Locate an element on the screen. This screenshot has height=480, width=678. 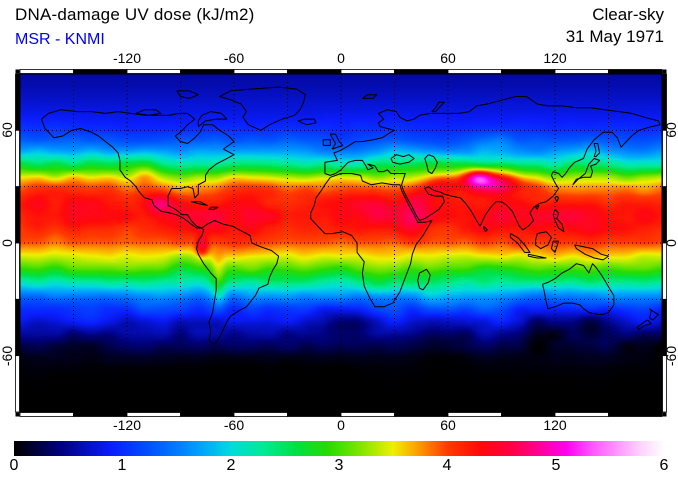
lat-tick-label-right: 0 is located at coordinates (670, 243).